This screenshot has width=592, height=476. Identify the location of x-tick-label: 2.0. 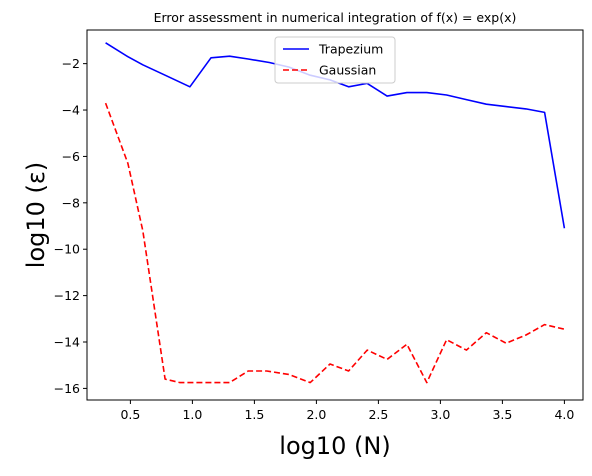
(316, 414).